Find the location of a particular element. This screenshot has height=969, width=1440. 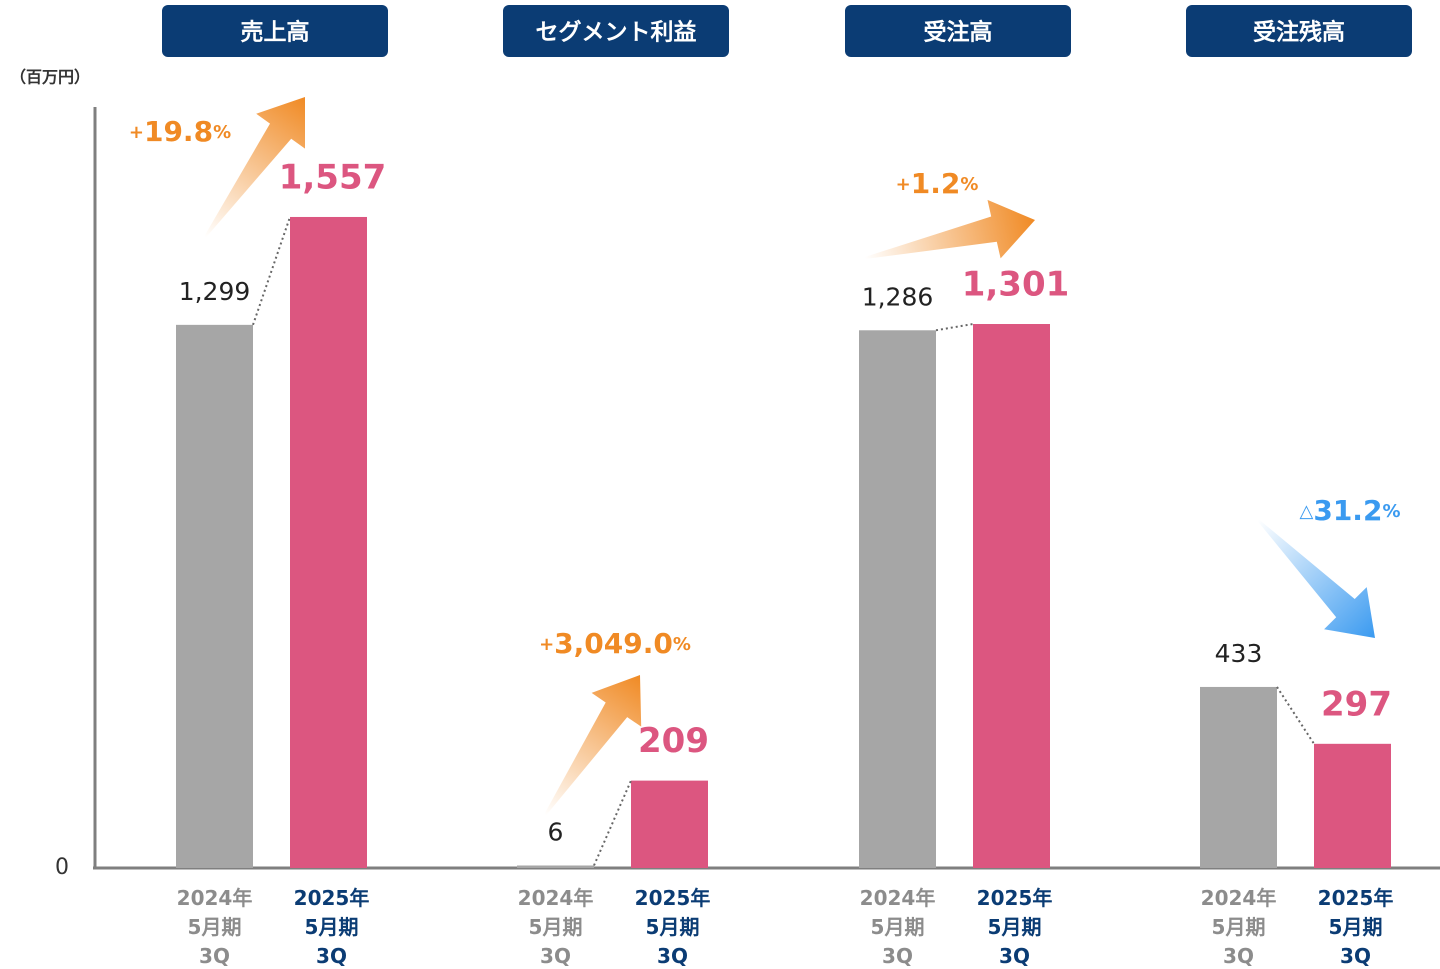

header-label: 受注高 is located at coordinates (958, 32).